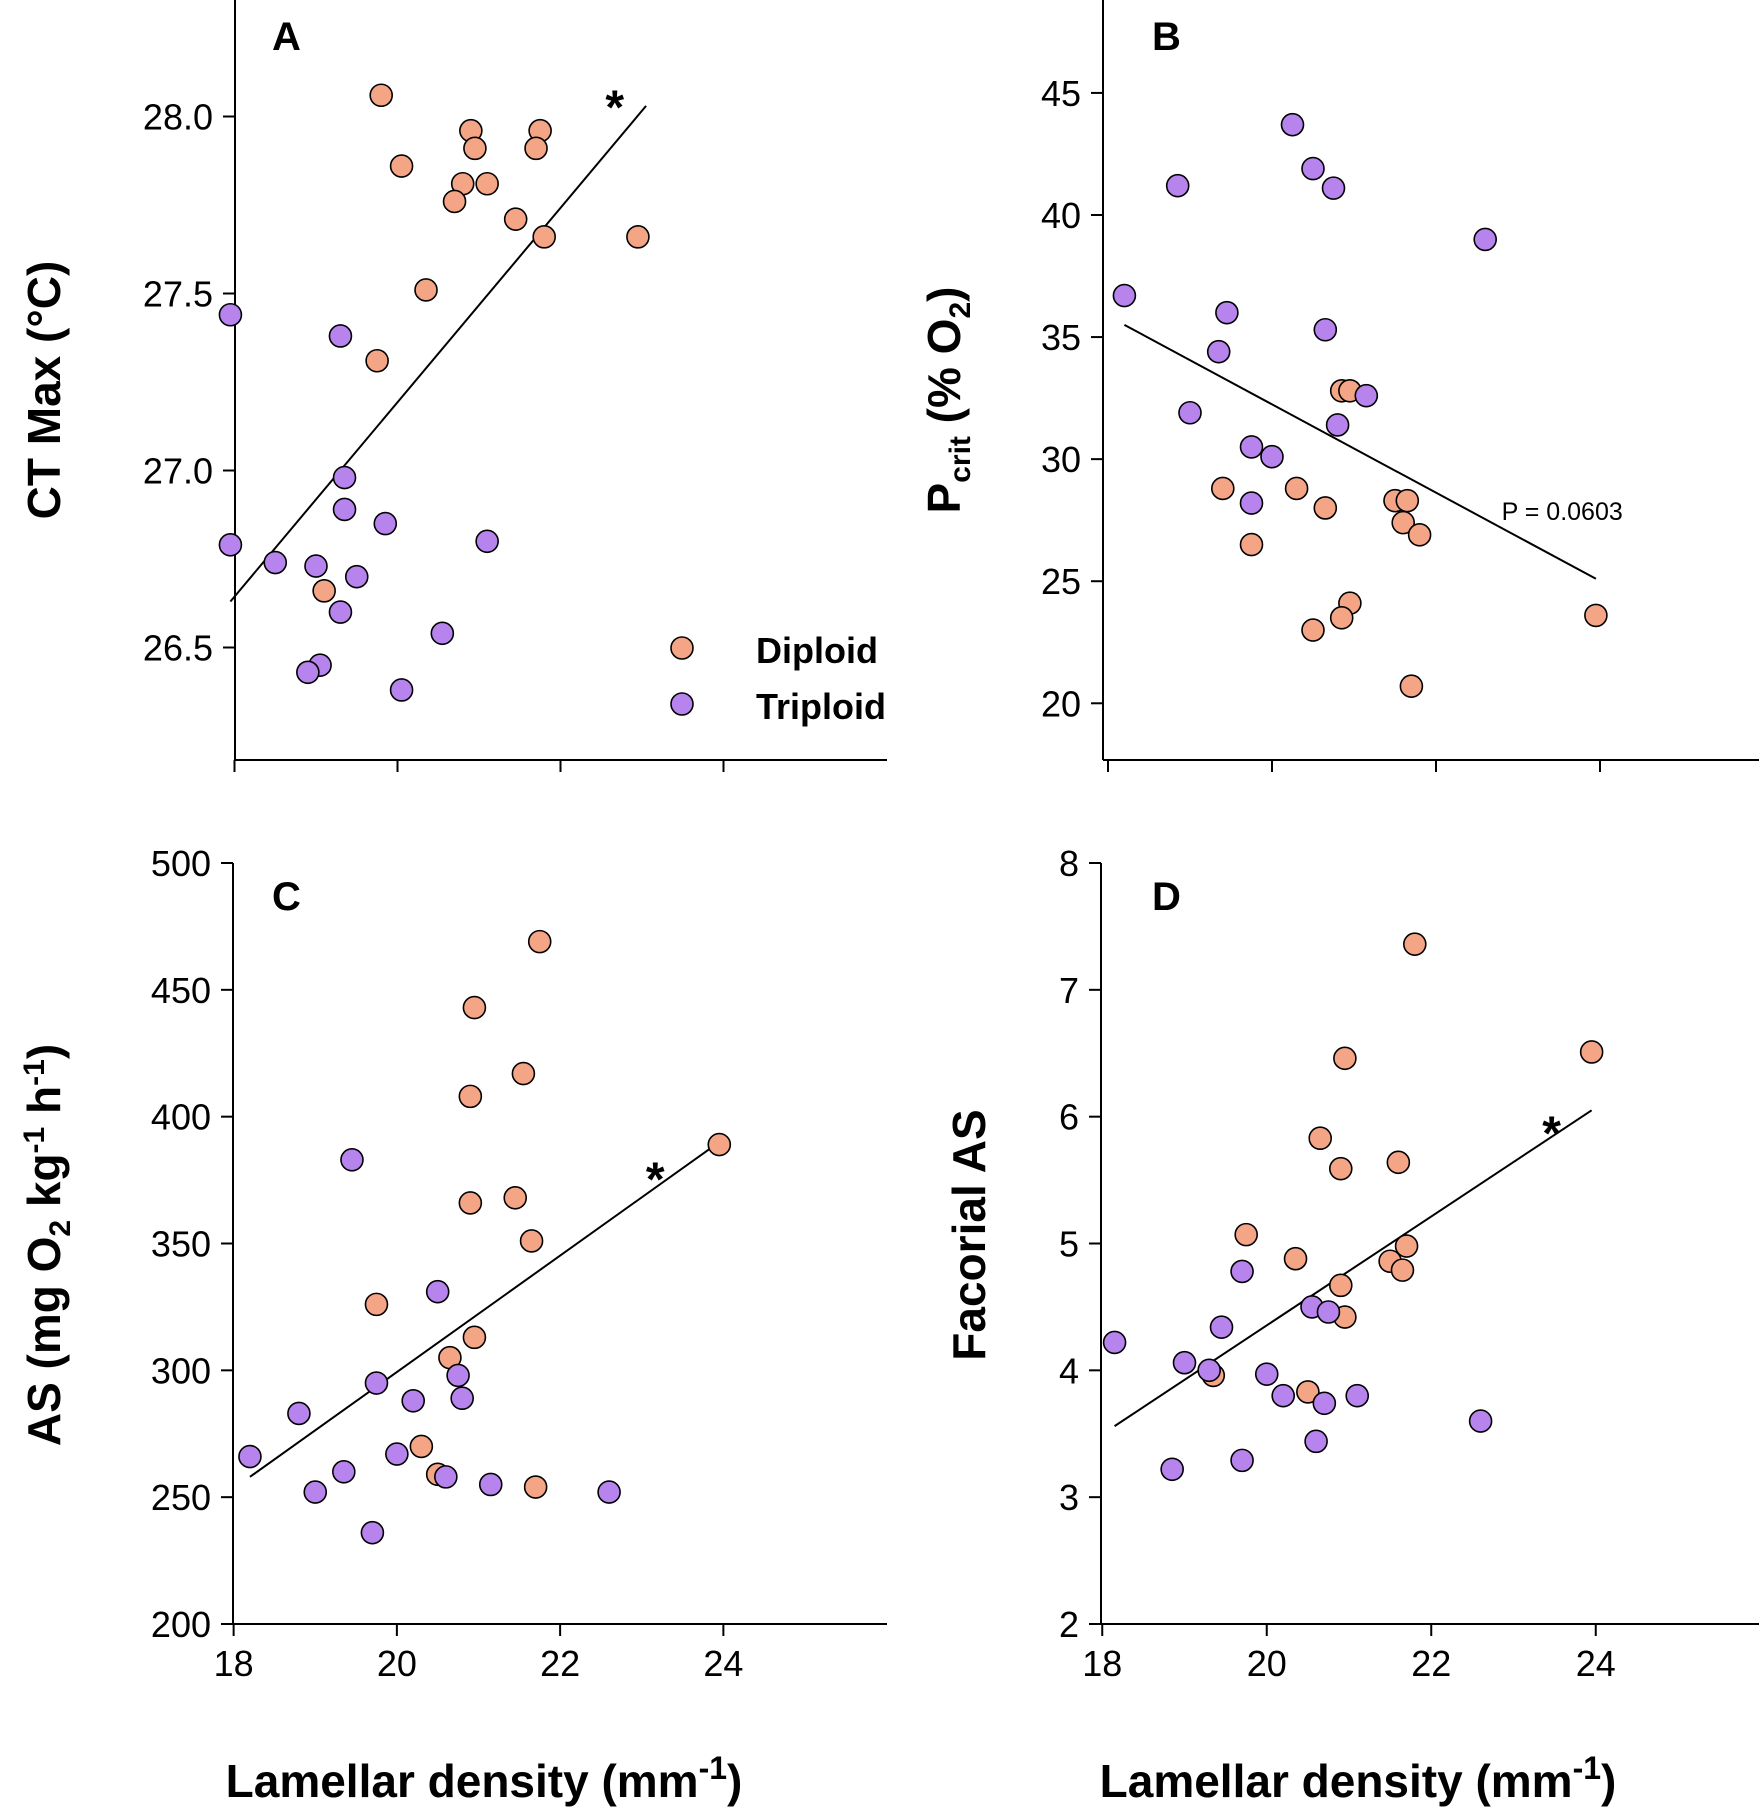  I want to click on panel-c-y-tick-label: 450, so click(181, 990).